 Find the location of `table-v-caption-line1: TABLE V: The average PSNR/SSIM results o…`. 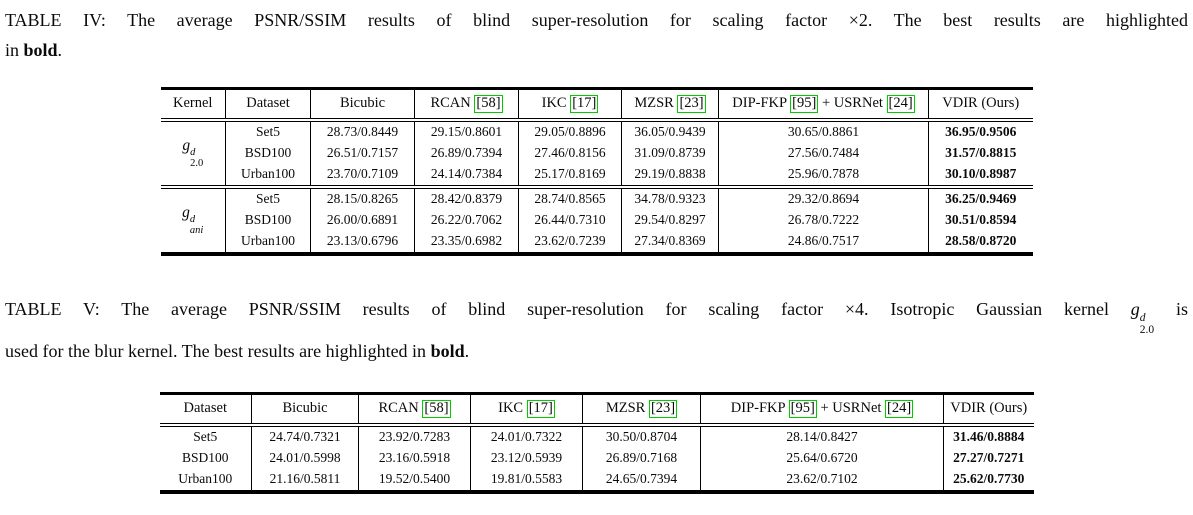

table-v-caption-line1: TABLE V: The average PSNR/SSIM results o… is located at coordinates (596, 315).